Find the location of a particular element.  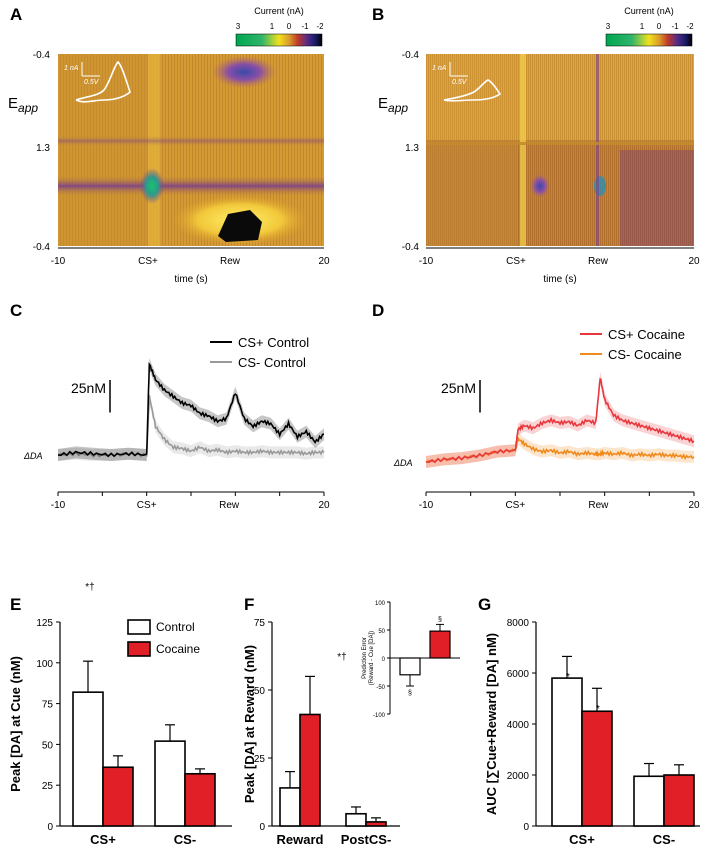

inset-y-axis-label: Prediction Error is located at coordinates (365, 658).